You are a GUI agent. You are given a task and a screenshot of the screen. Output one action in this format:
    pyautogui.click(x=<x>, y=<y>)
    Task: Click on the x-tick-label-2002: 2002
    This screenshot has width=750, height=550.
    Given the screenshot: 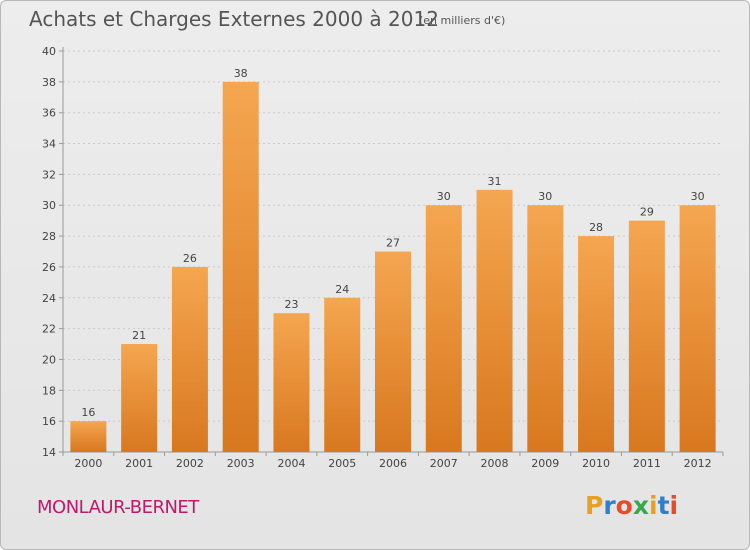 What is the action you would take?
    pyautogui.click(x=190, y=463)
    